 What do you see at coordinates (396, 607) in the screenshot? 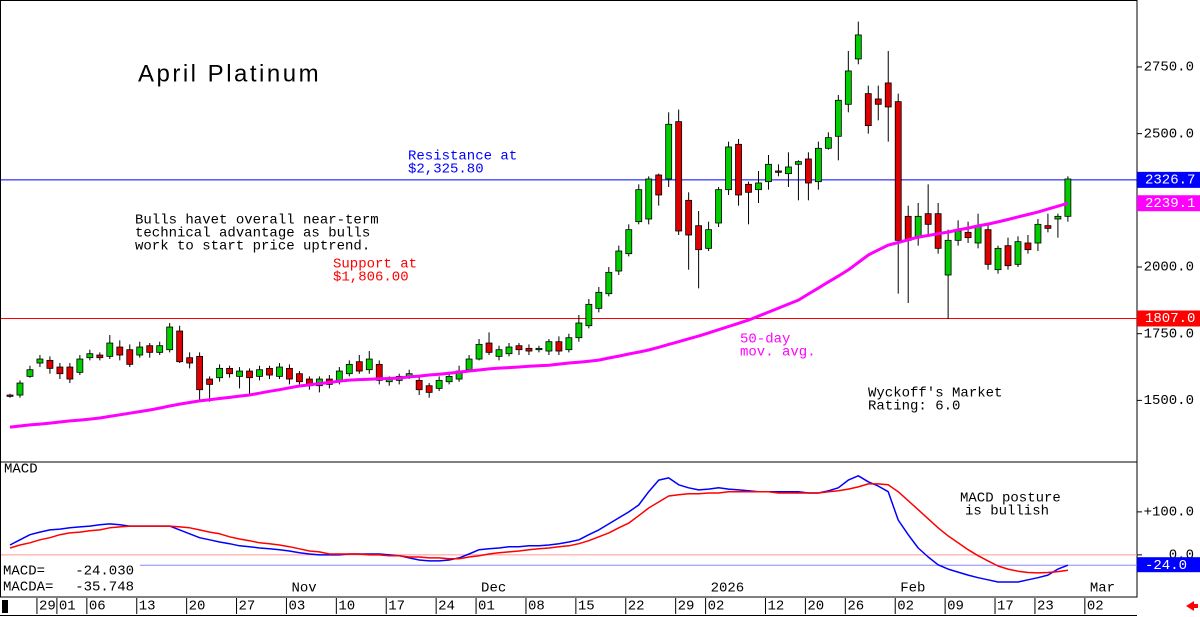
I see `x-tick-label: 17` at bounding box center [396, 607].